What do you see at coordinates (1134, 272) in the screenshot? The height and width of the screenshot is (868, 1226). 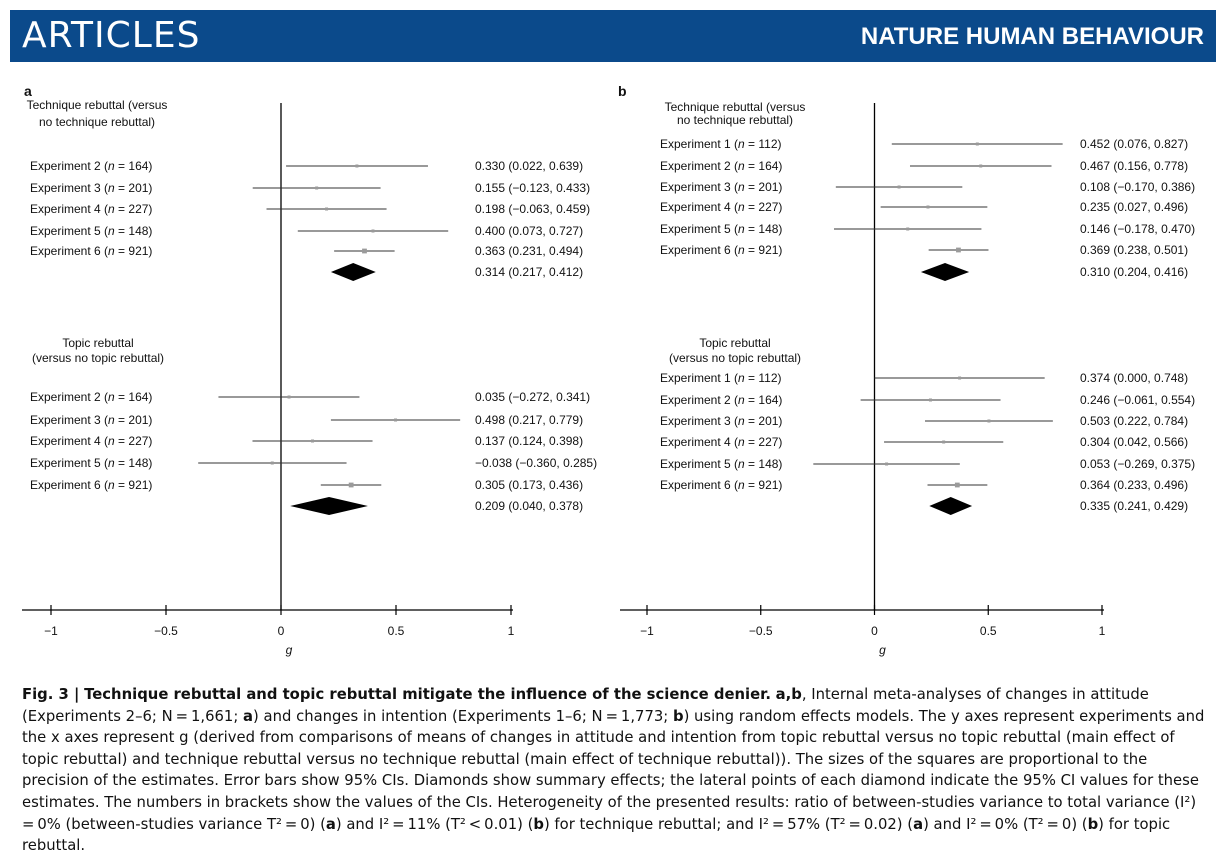 I see `summary-estimate-text: 0.310 (0.204, 0.416)` at bounding box center [1134, 272].